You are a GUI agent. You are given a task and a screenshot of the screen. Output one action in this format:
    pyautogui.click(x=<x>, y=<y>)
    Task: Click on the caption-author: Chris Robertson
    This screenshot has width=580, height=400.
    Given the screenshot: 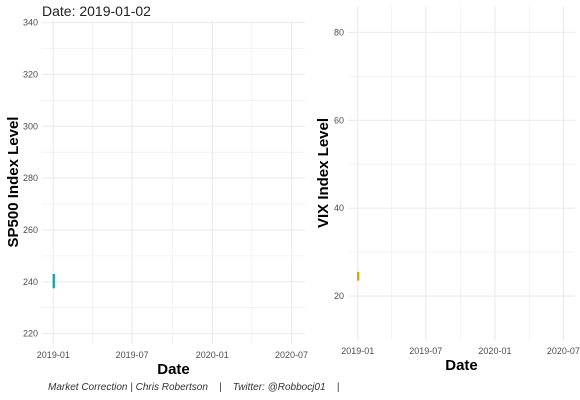 What is the action you would take?
    pyautogui.click(x=171, y=387)
    